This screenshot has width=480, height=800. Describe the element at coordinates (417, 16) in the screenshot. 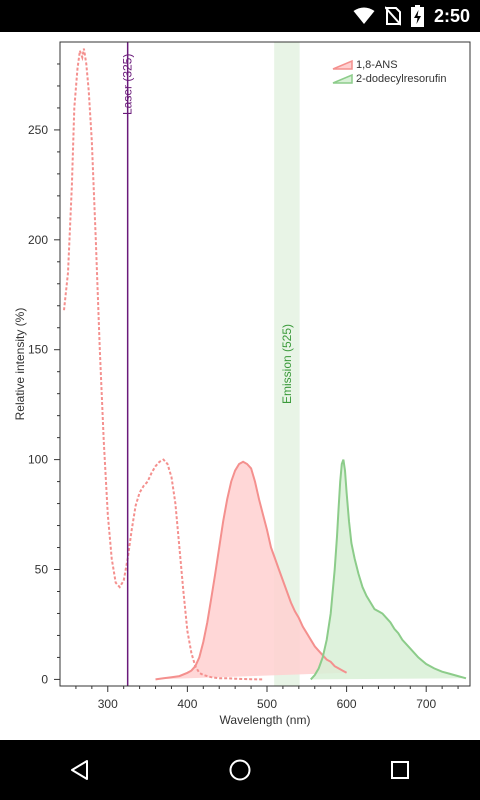

I see `battery-charging-icon` at that location.